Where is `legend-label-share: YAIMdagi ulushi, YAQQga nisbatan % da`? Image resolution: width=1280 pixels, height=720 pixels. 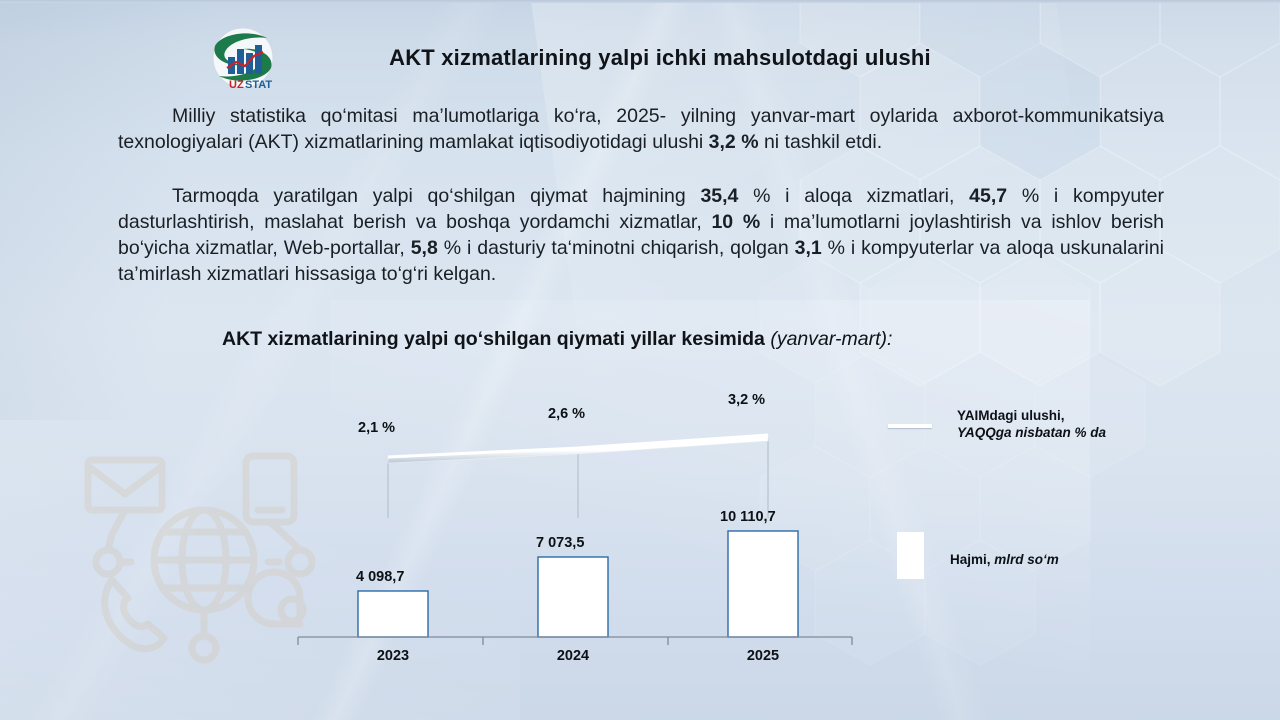 legend-label-share: YAIMdagi ulushi, YAQQga nisbatan % da is located at coordinates (1031, 424).